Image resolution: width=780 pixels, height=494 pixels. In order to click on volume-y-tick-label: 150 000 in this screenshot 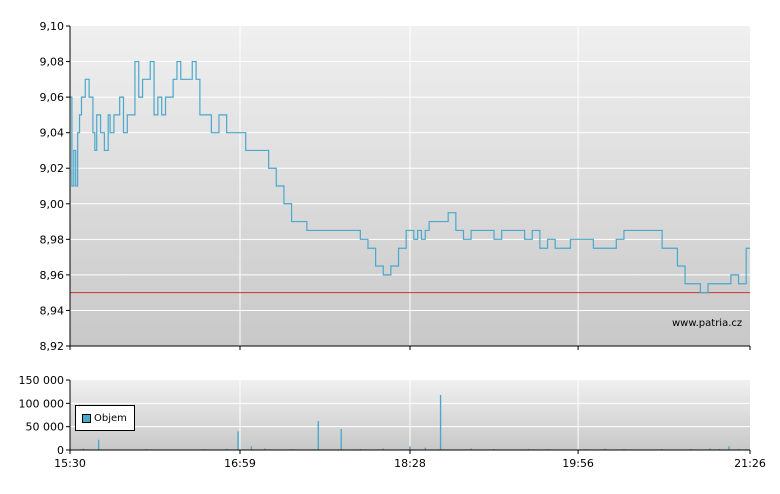, I will do `click(42, 380)`.